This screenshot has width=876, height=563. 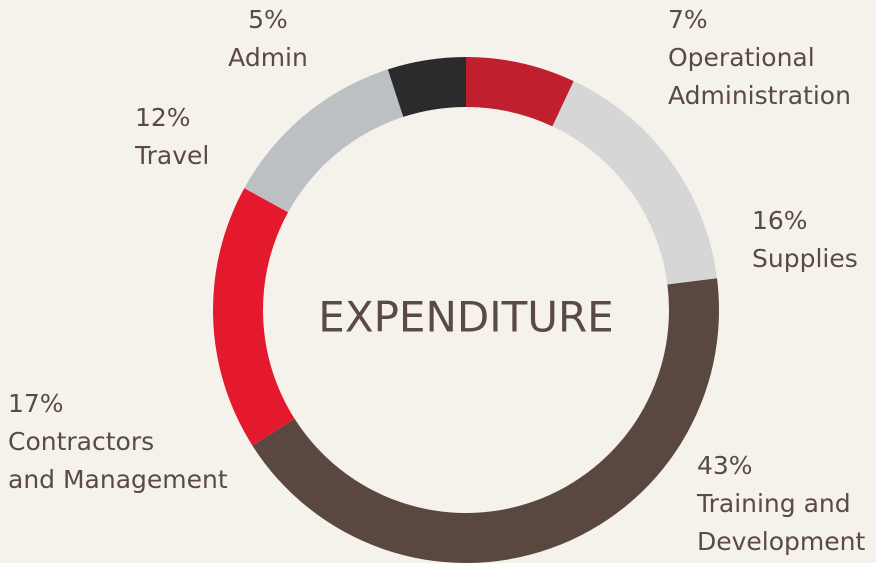 What do you see at coordinates (759, 76) in the screenshot?
I see `slice-name: Operational Administration` at bounding box center [759, 76].